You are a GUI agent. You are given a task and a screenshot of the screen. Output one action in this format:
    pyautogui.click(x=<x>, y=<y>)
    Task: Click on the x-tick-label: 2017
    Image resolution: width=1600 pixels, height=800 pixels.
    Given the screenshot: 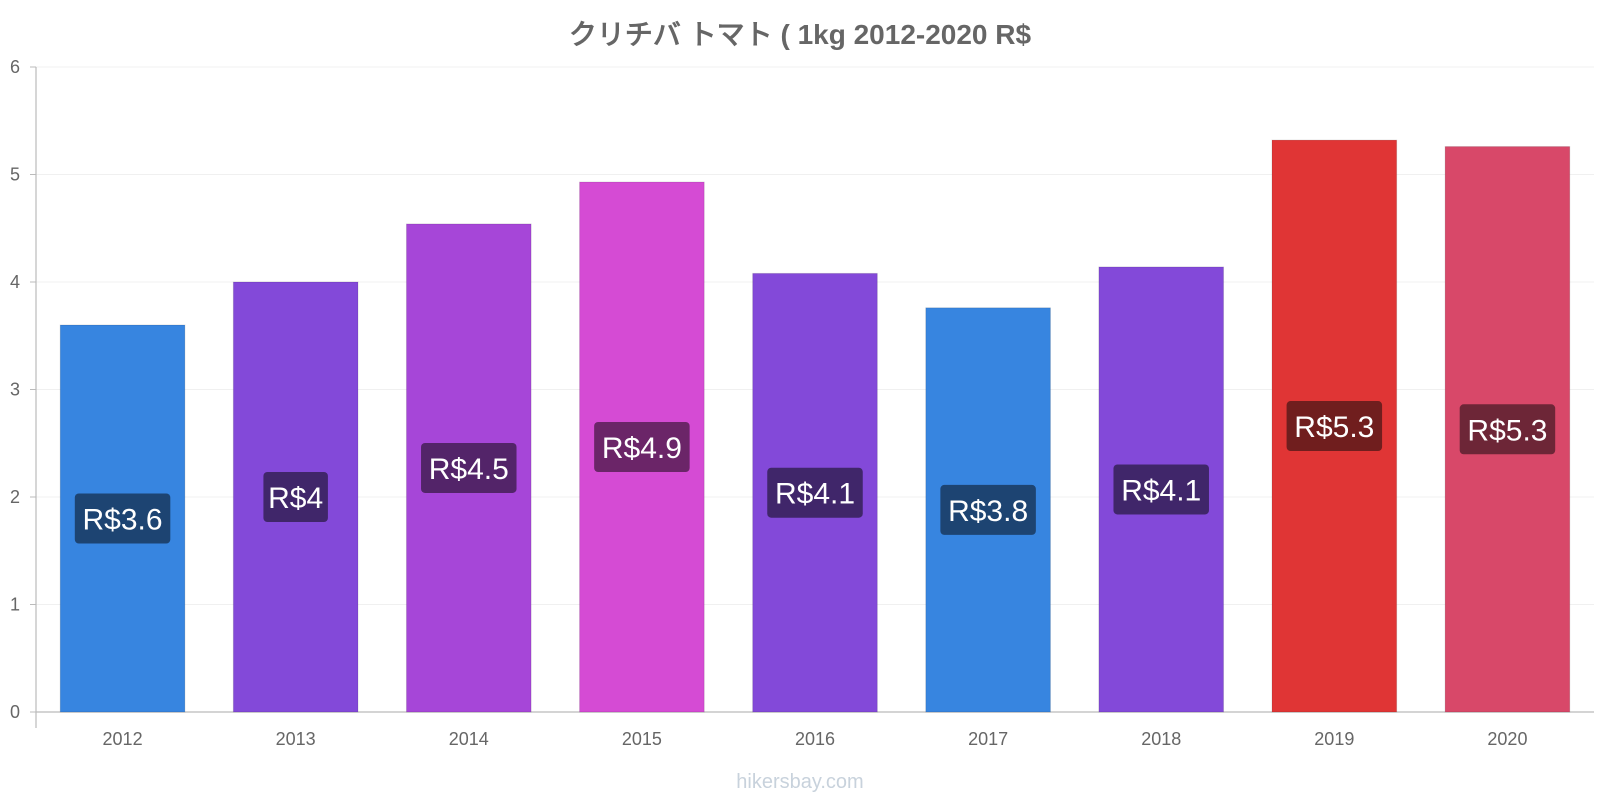 What is the action you would take?
    pyautogui.click(x=988, y=739)
    